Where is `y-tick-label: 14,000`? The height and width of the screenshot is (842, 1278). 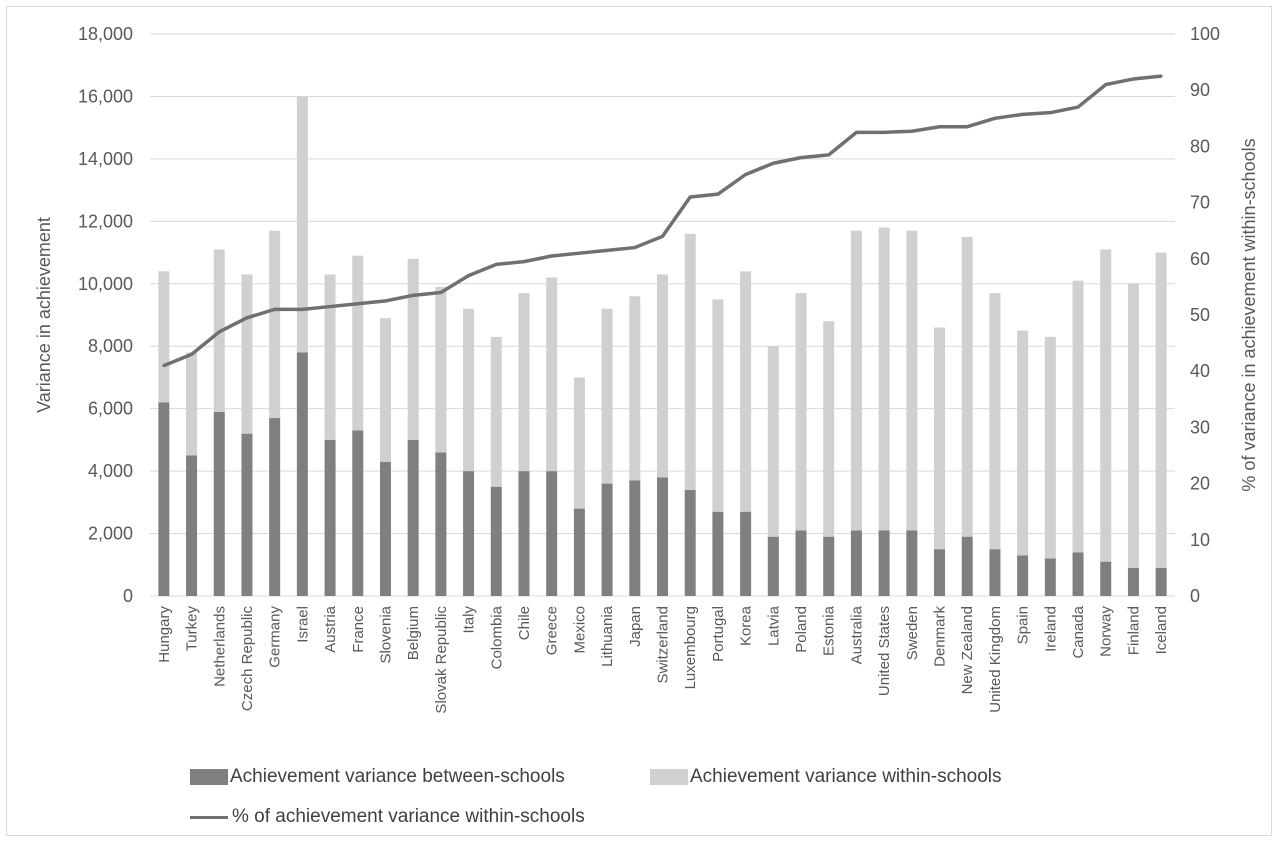 y-tick-label: 14,000 is located at coordinates (105, 159).